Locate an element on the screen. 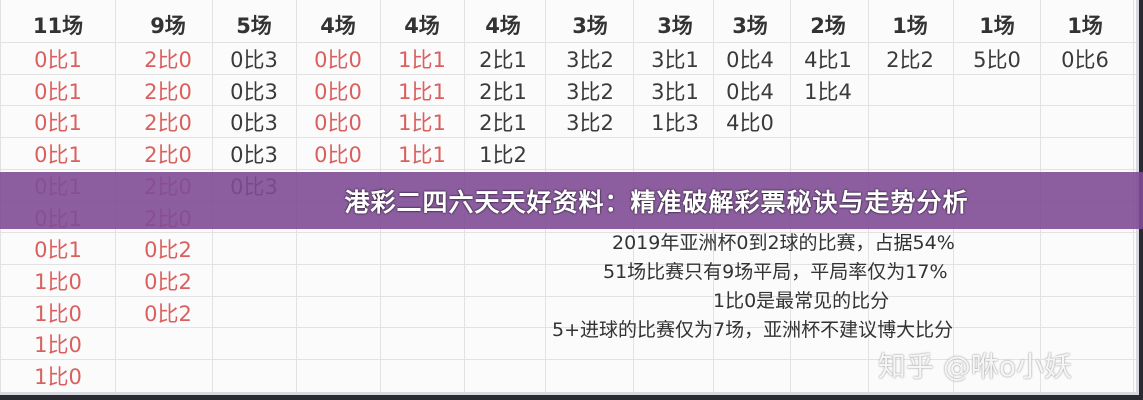 The height and width of the screenshot is (400, 1143). column-header: 9场 is located at coordinates (168, 26).